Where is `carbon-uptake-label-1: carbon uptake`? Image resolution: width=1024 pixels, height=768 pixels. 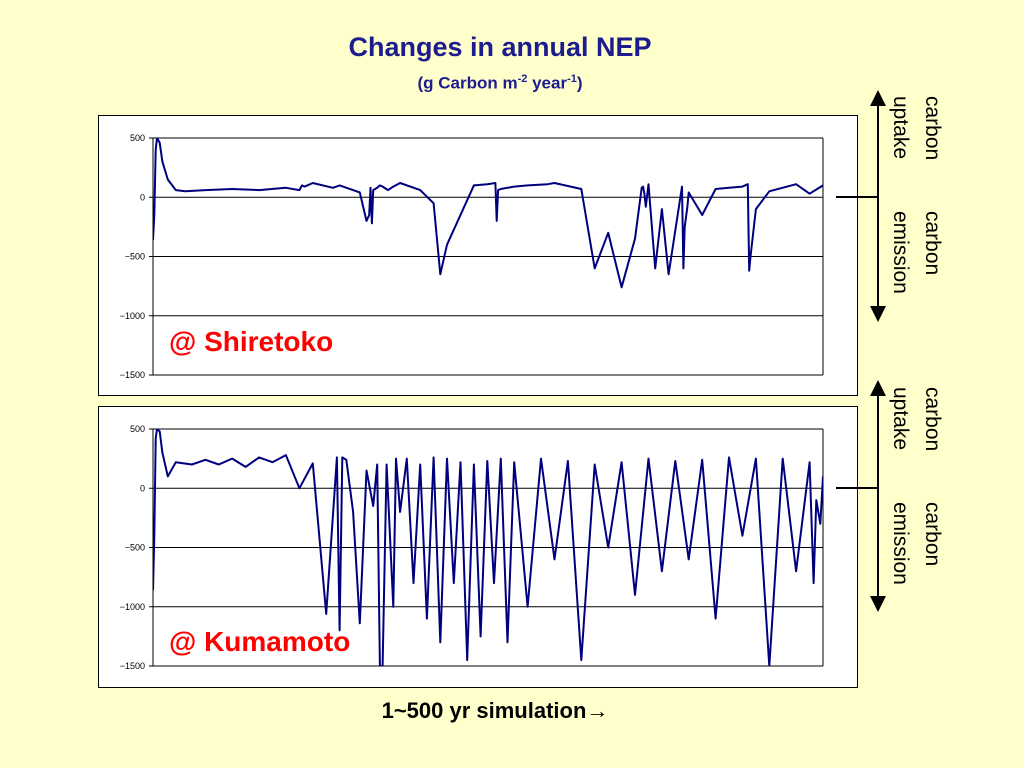 carbon-uptake-label-1: carbon uptake is located at coordinates (916, 128).